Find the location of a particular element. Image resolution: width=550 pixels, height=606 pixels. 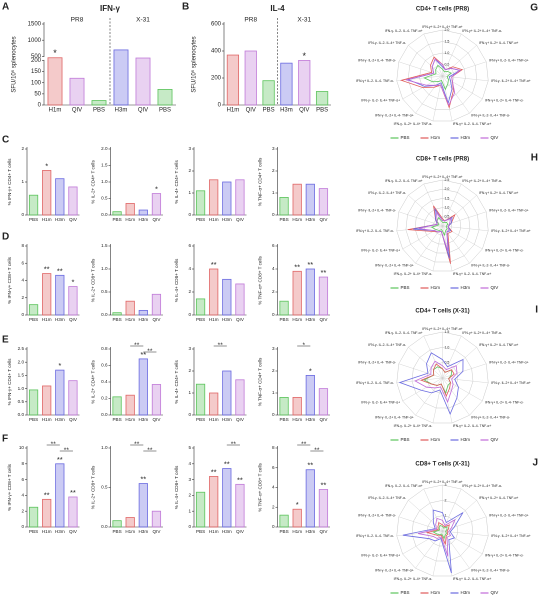

y-tick-label: 1500 is located at coordinates (35, 25).